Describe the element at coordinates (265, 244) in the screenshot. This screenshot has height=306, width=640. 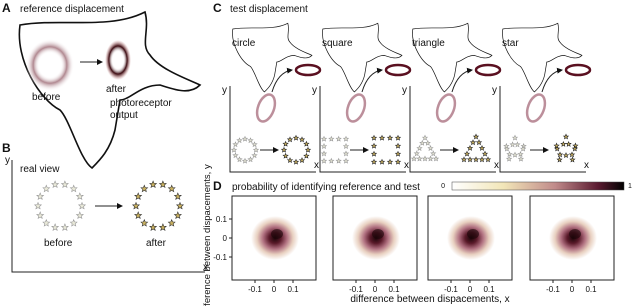
I see `heatmap-panel: -0.1 0 0.1 0.1 0 -0.1` at that location.